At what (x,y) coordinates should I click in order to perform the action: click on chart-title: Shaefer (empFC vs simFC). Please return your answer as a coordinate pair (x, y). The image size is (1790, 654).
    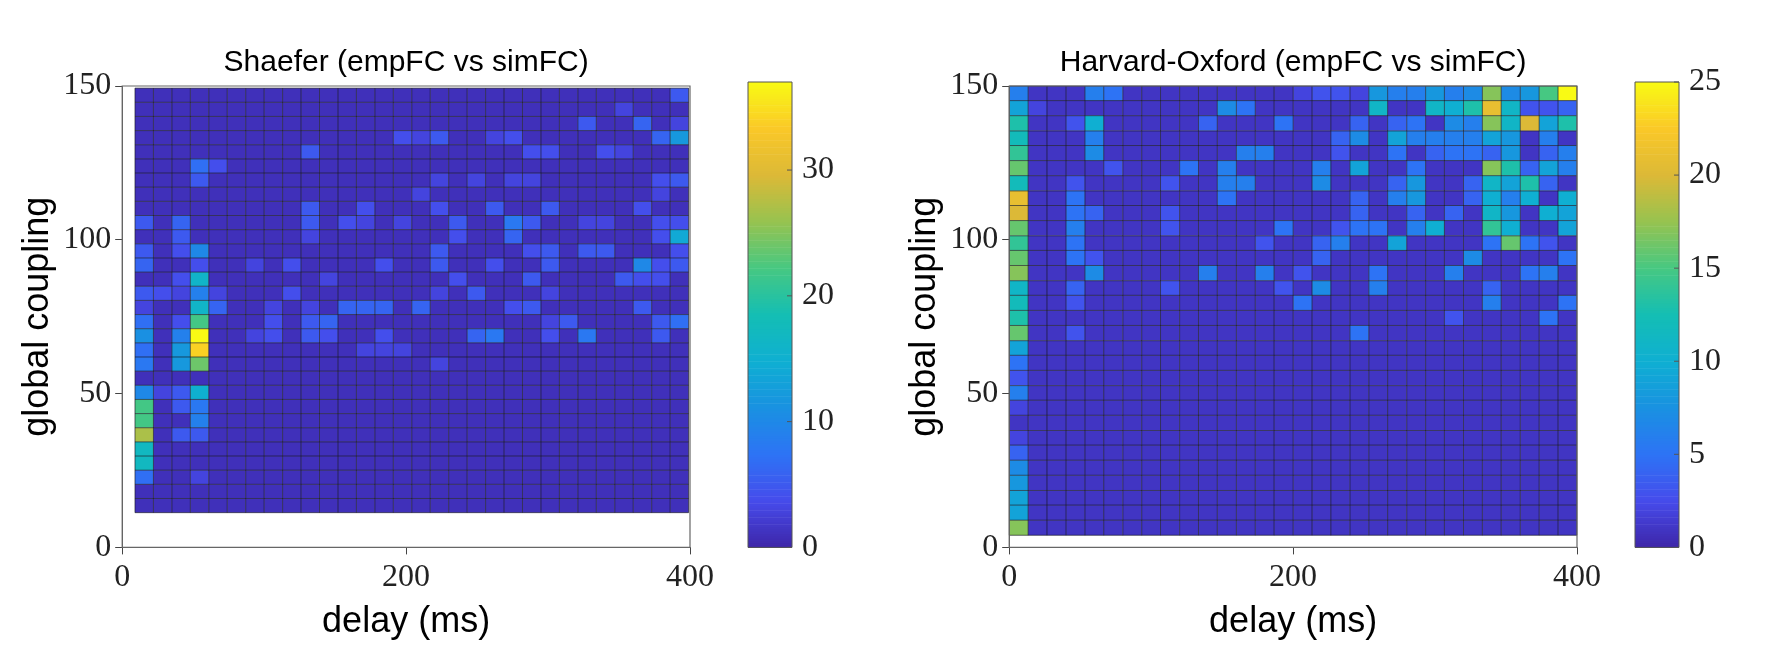
    Looking at the image, I should click on (406, 61).